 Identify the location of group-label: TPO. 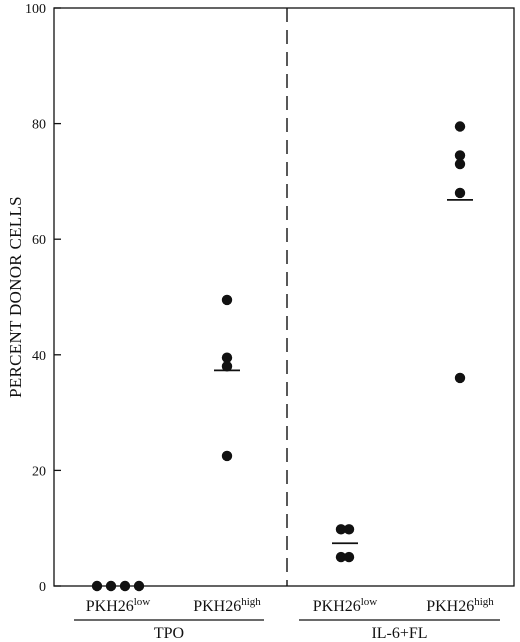
(169, 633).